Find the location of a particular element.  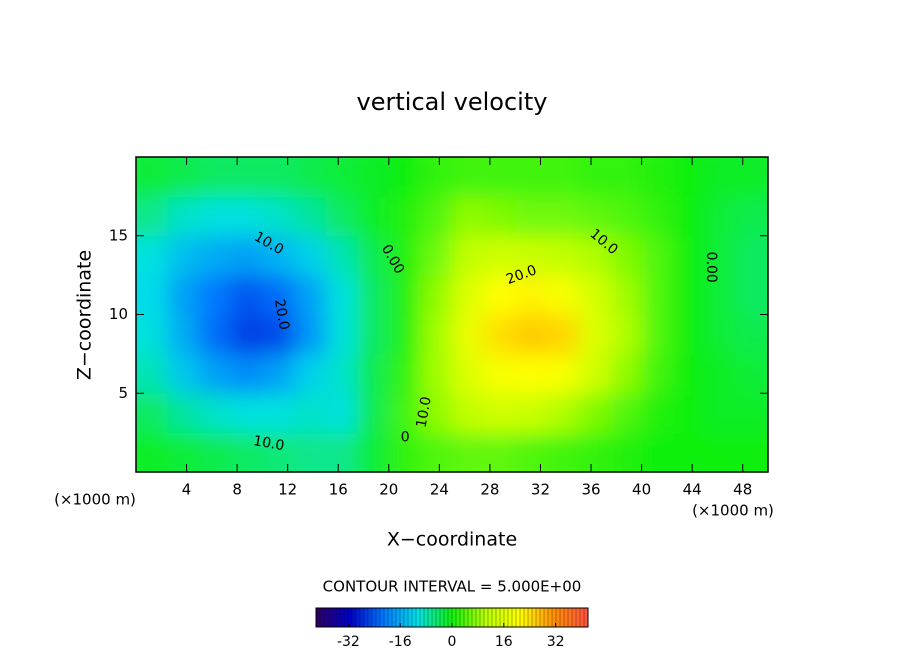

x-tick-label: 28 is located at coordinates (489, 490).